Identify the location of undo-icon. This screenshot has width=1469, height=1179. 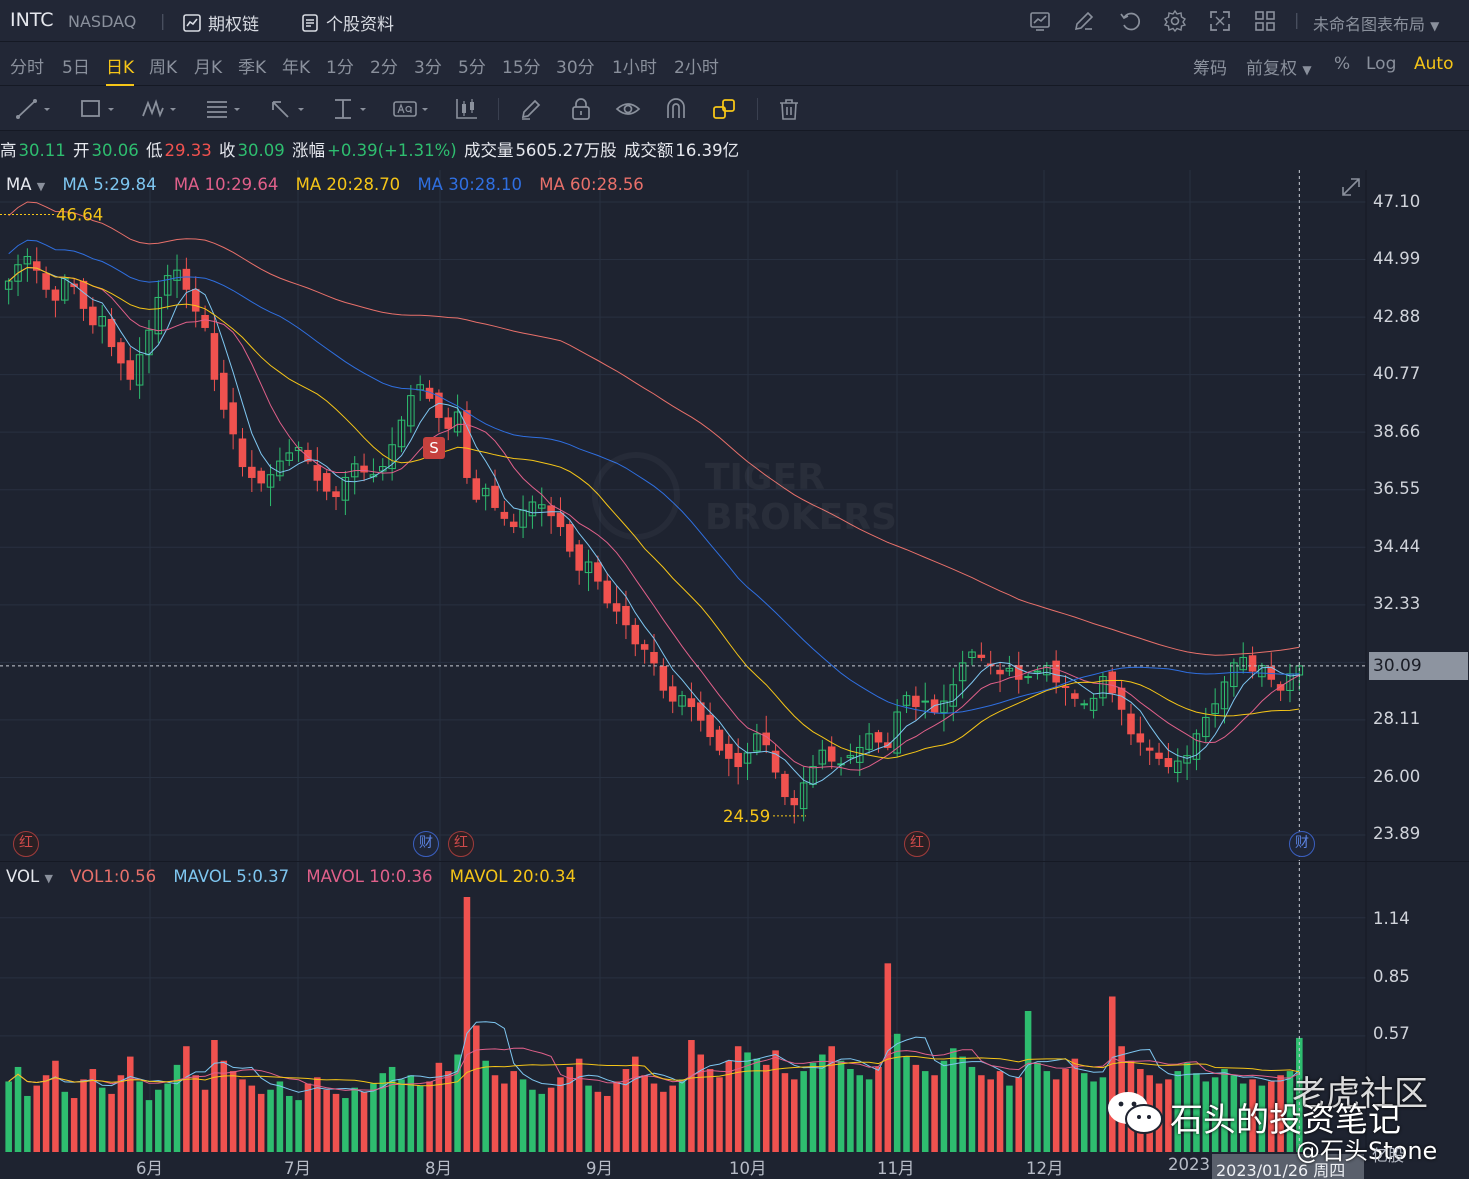
(1130, 21).